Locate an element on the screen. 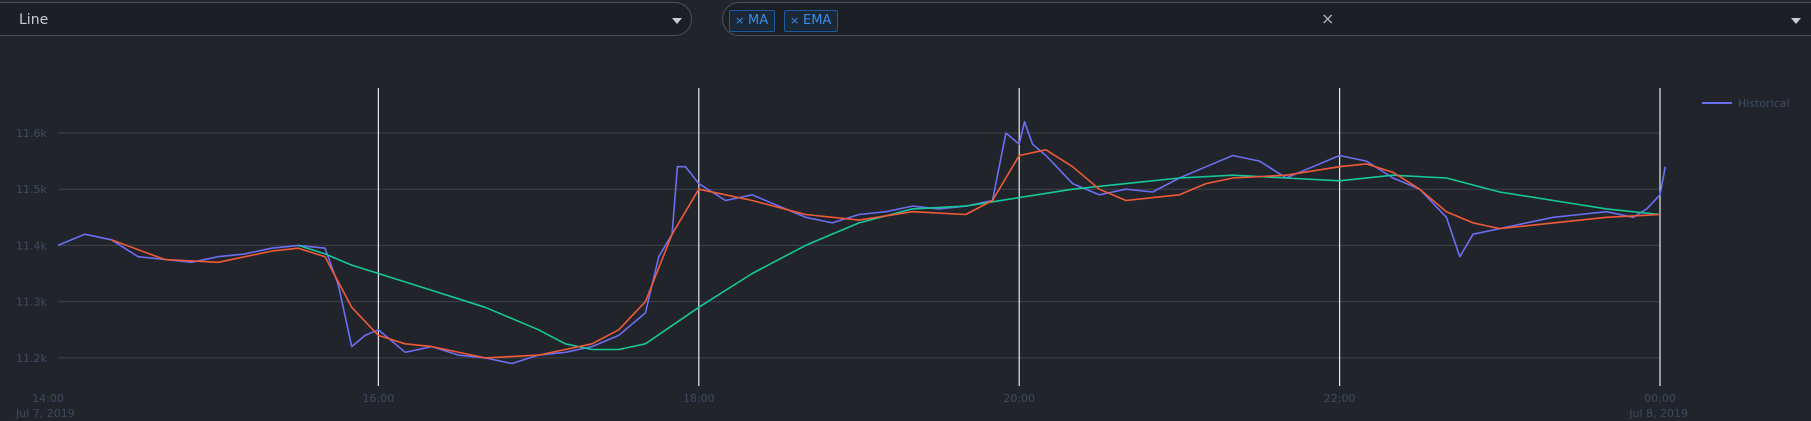  chip-ema-label: EMA is located at coordinates (817, 20).